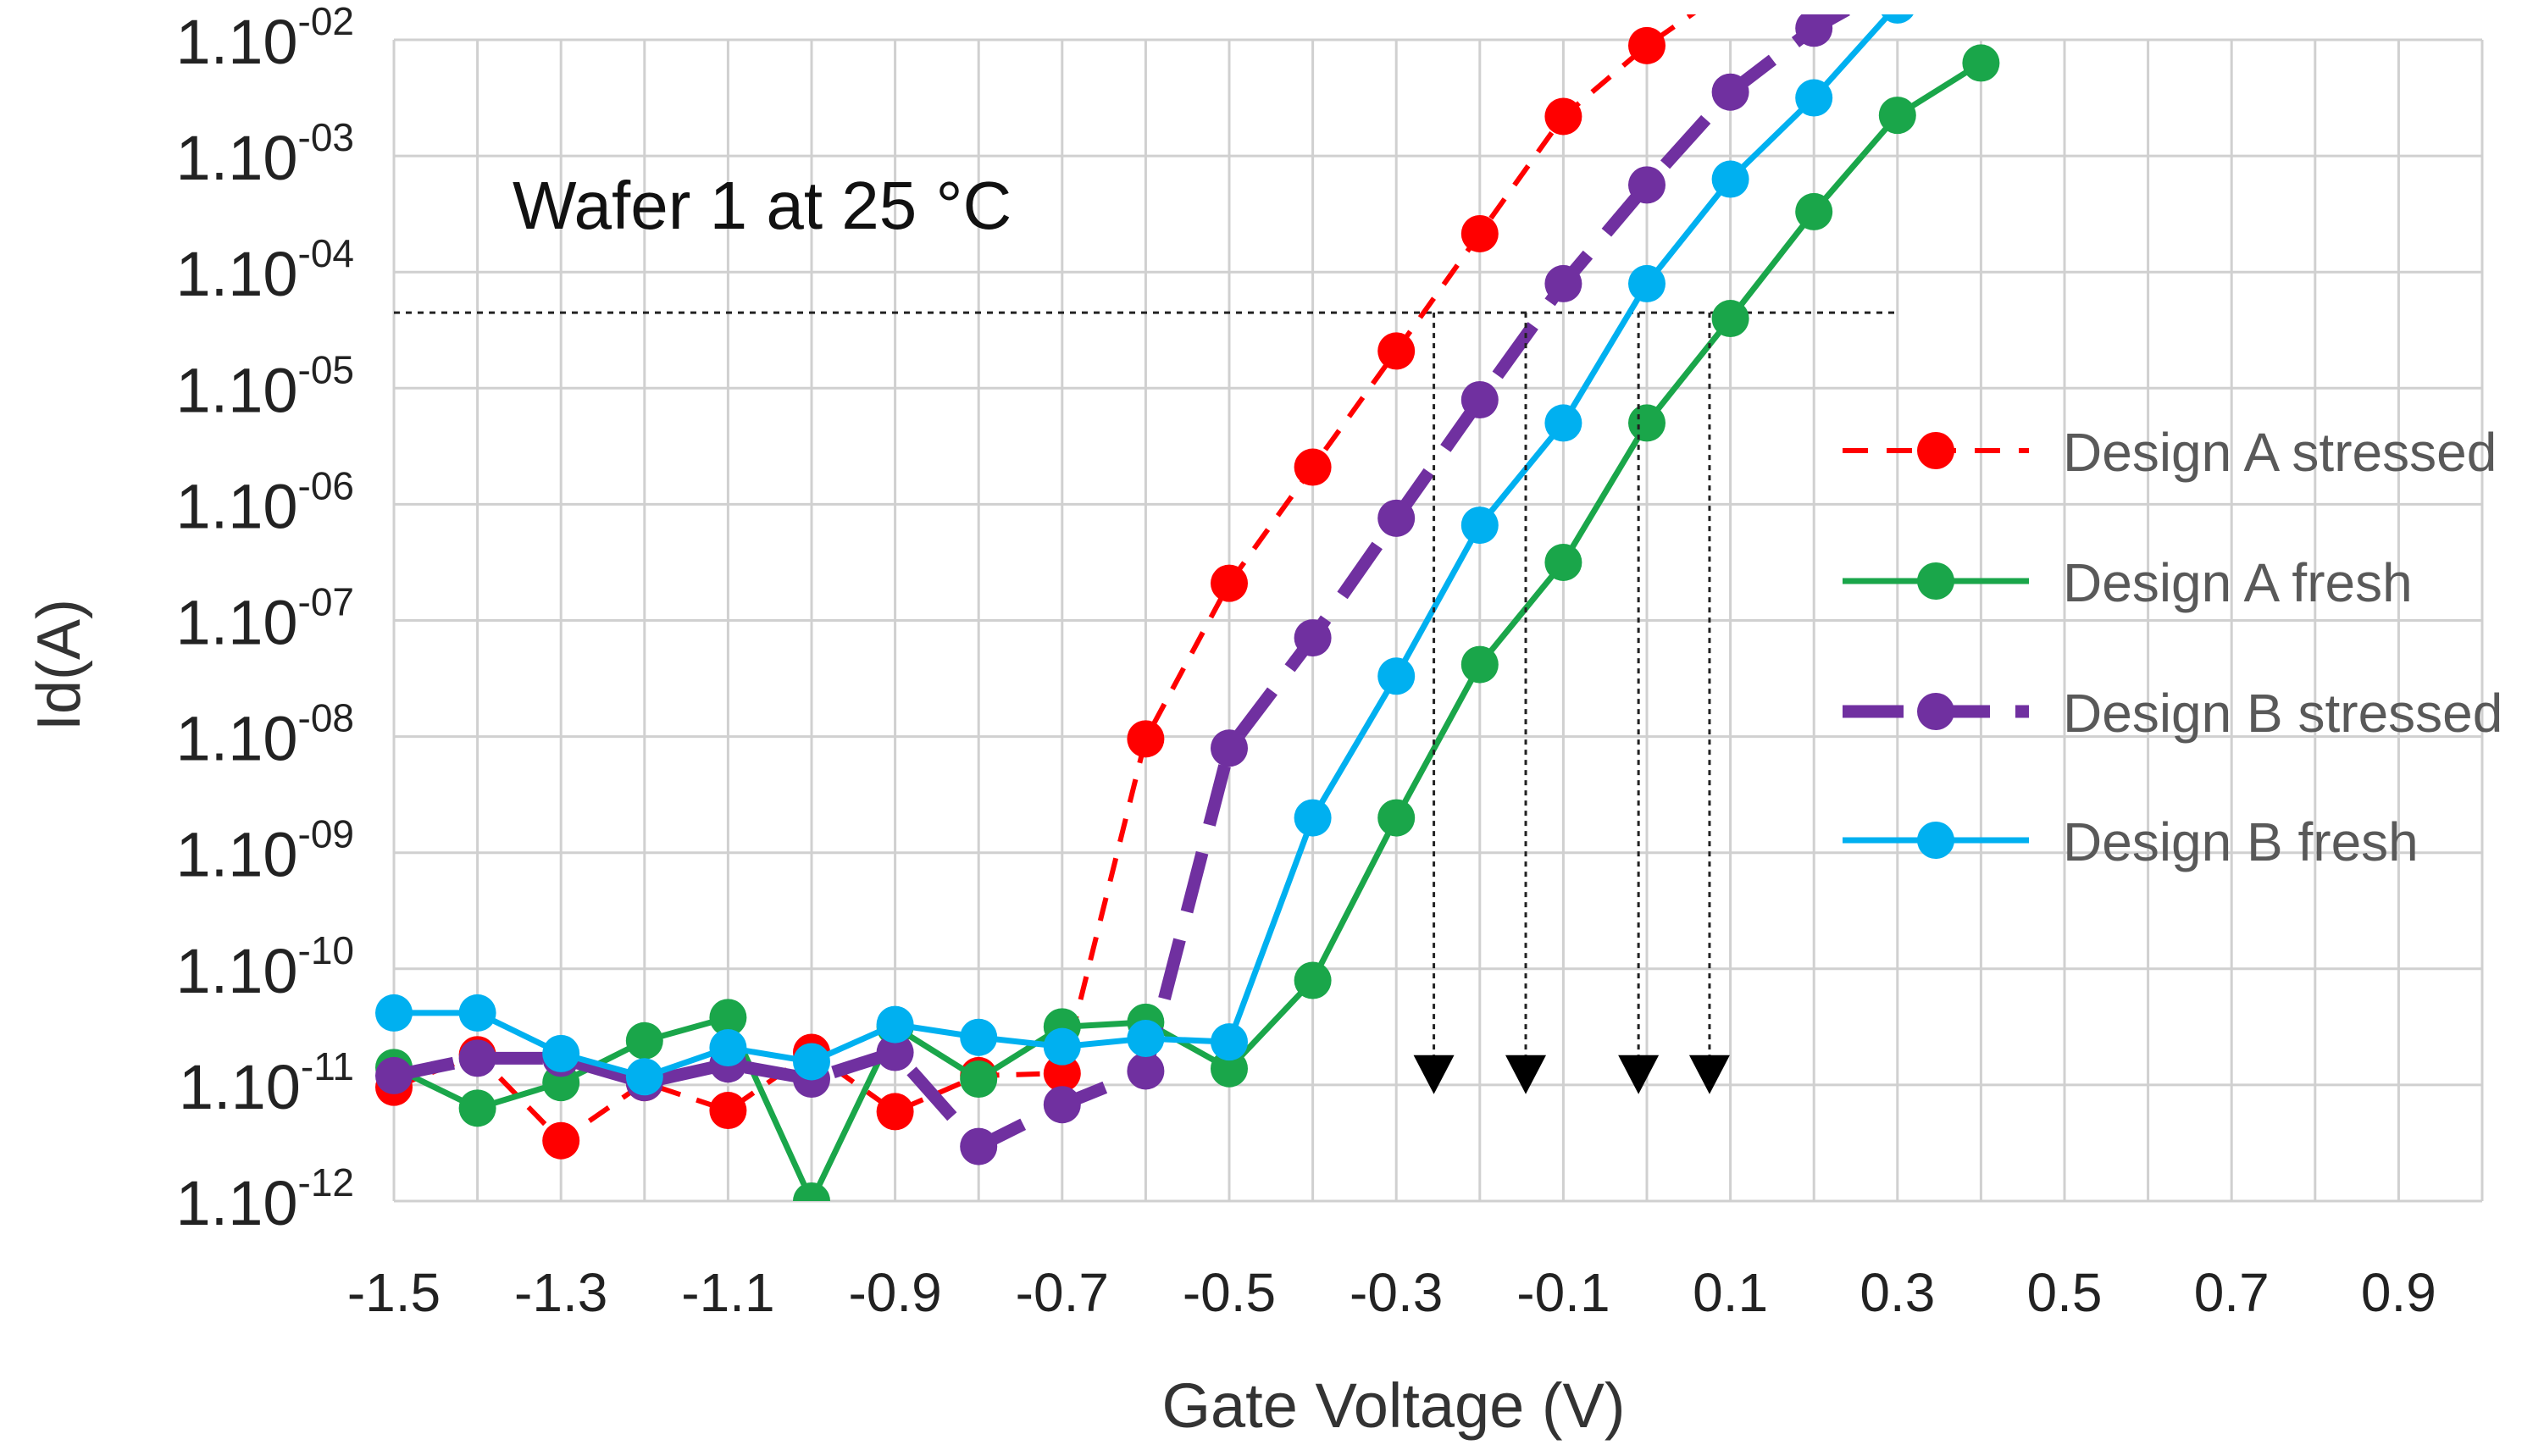  I want to click on y-tick-label: 1.10-07, so click(264, 619).